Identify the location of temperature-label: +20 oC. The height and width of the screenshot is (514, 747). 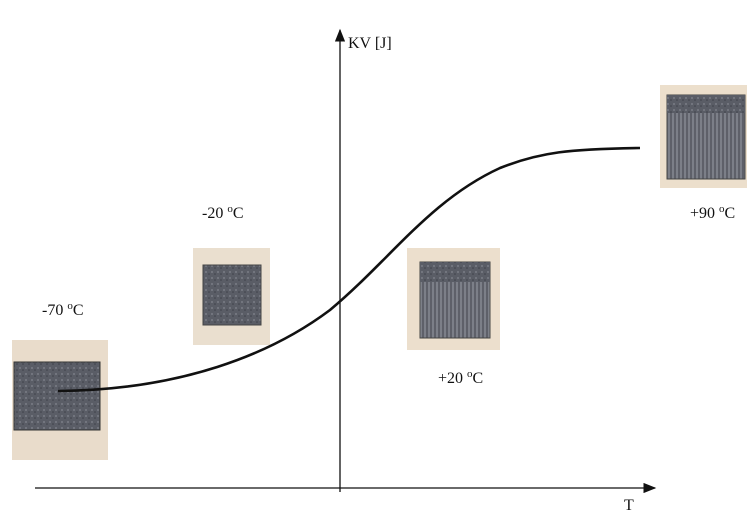
(460, 377).